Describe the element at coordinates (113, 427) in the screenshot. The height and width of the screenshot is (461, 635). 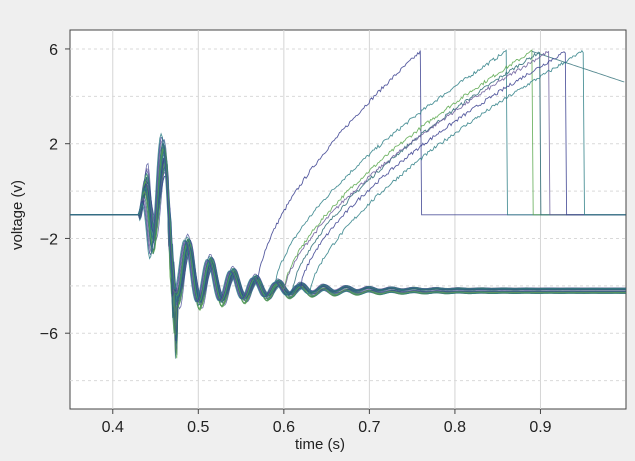
I see `x-tick-label: 0.4` at that location.